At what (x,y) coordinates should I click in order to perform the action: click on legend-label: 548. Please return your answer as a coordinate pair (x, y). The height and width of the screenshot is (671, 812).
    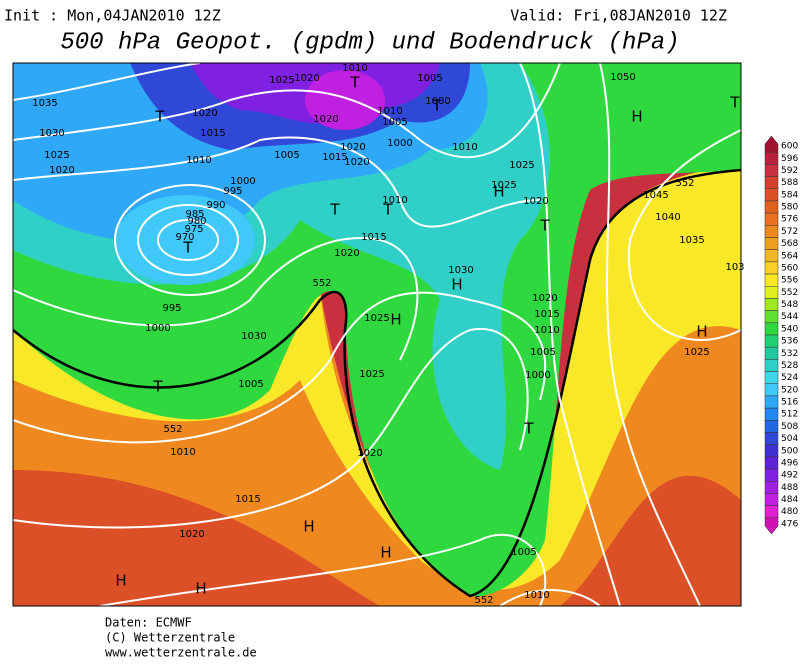
    Looking at the image, I should click on (789, 305).